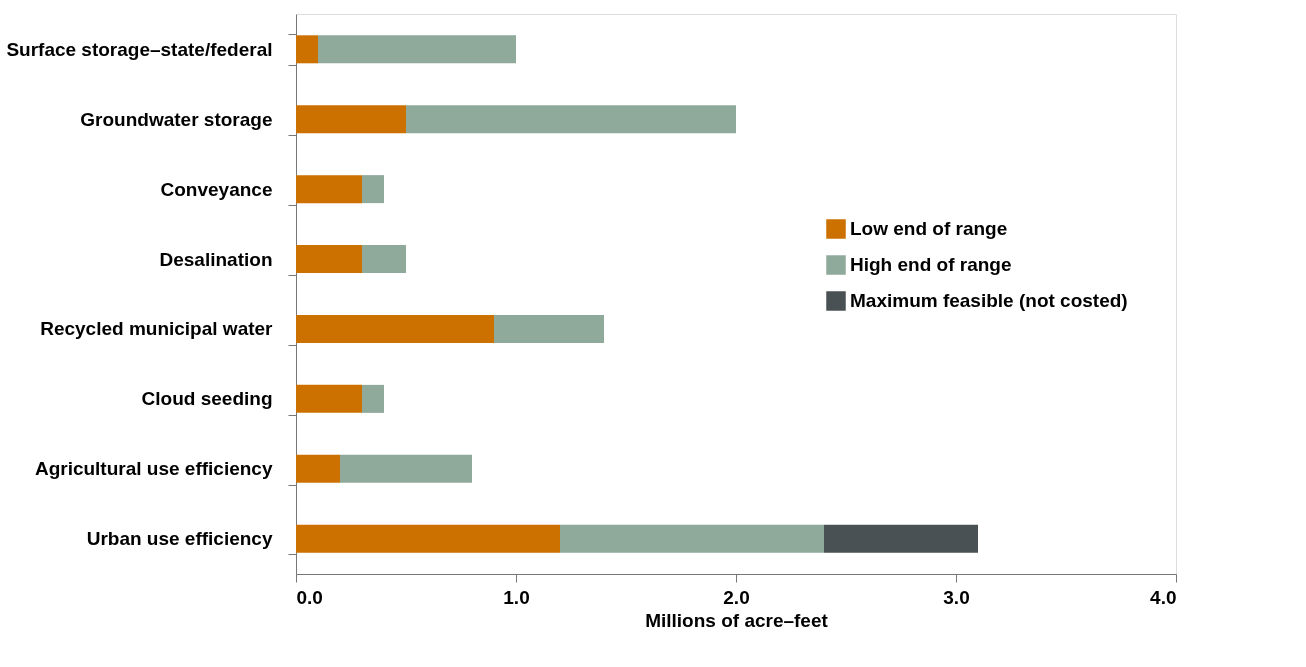  I want to click on legend-label: High end of range, so click(931, 264).